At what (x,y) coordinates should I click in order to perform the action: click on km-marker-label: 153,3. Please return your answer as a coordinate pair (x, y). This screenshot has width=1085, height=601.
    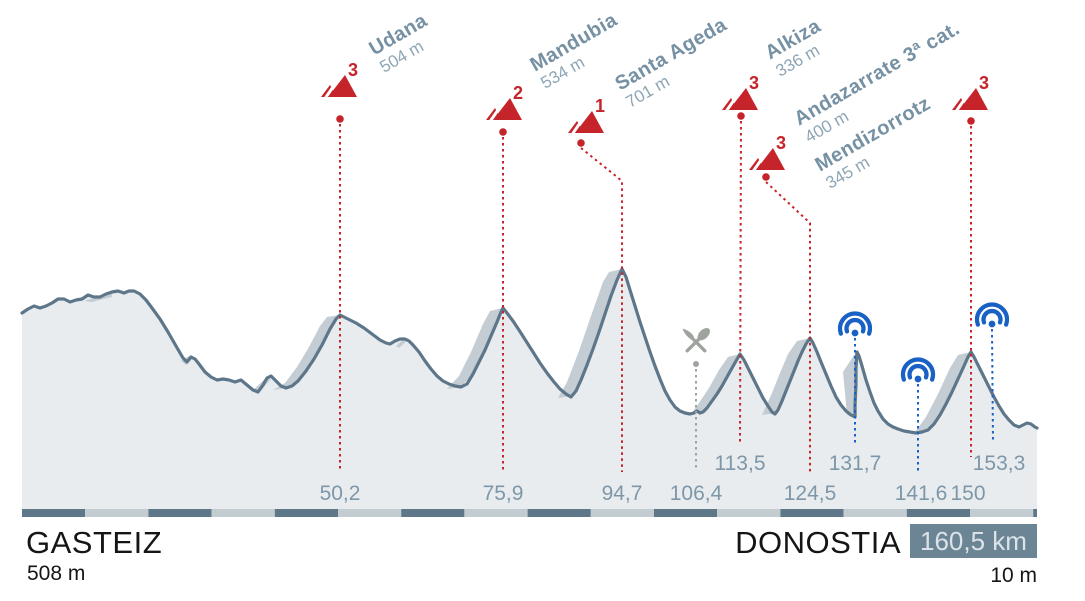
    Looking at the image, I should click on (999, 463).